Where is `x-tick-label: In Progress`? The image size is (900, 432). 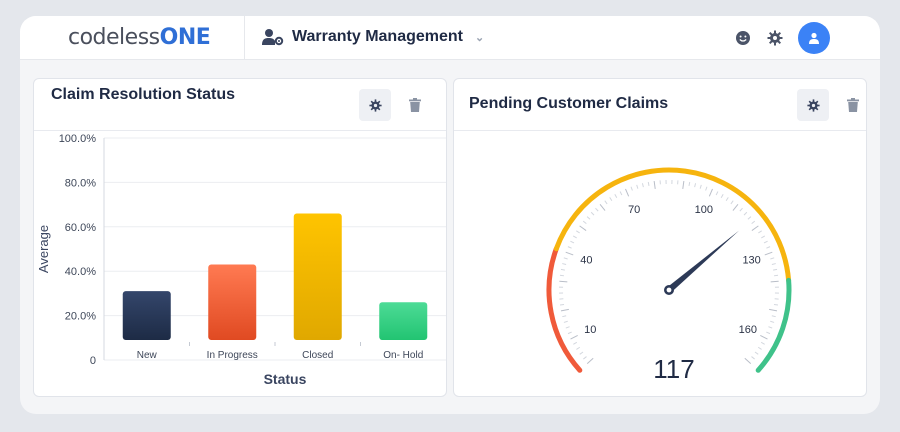
x-tick-label: In Progress is located at coordinates (232, 355).